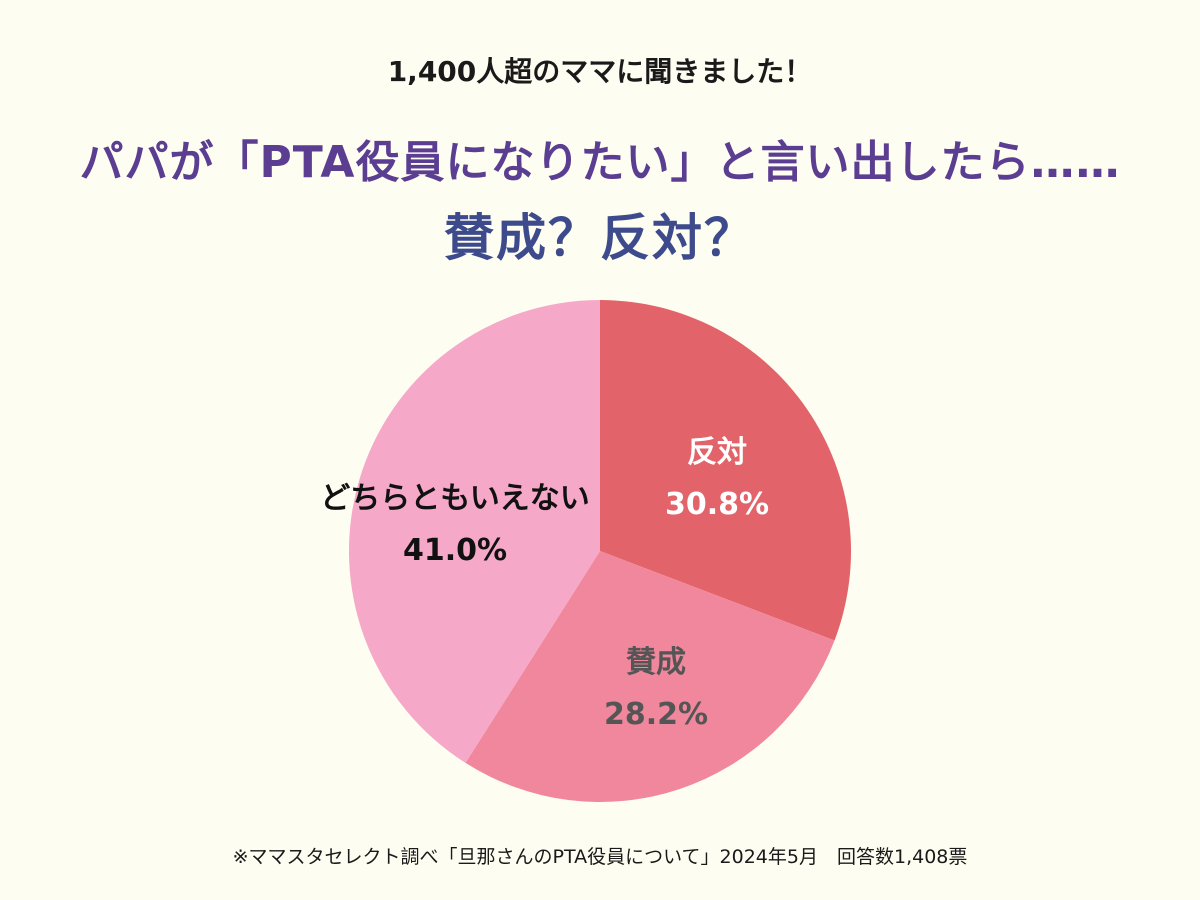  Describe the element at coordinates (454, 498) in the screenshot. I see `pie-slice-label: どちらともいえない` at that location.